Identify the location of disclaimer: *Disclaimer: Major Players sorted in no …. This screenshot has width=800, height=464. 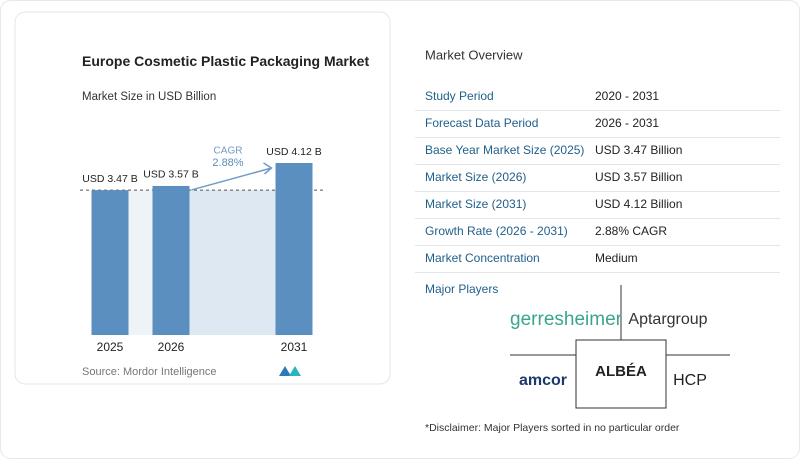
(552, 428).